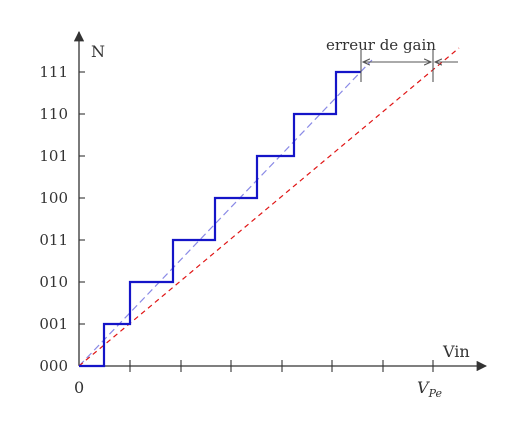 Image resolution: width=514 pixels, height=432 pixels. I want to click on code-label-011: 011, so click(53, 240).